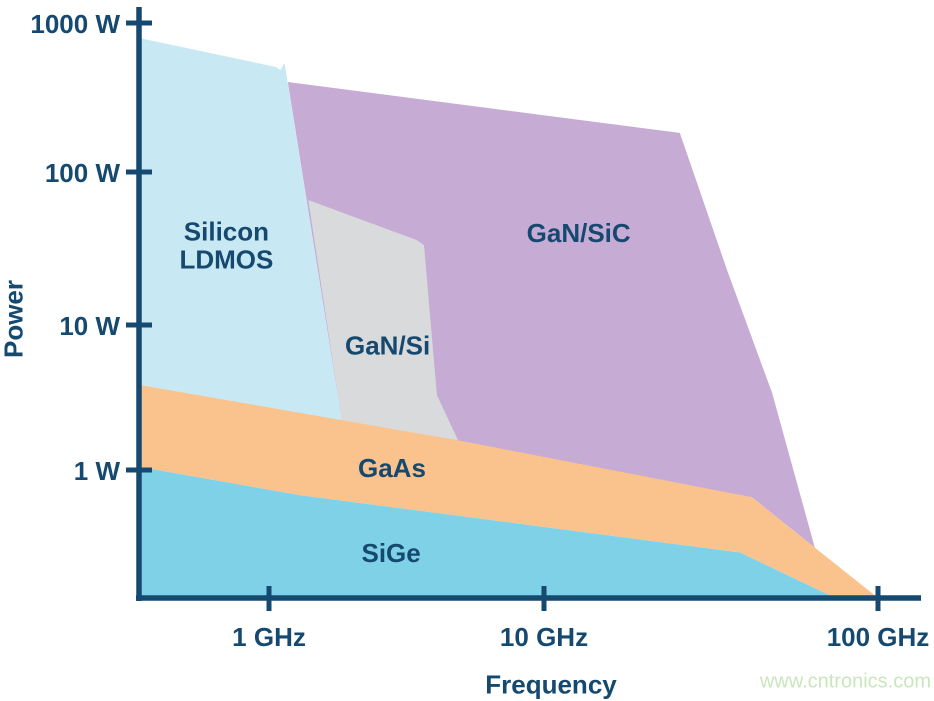 The height and width of the screenshot is (701, 934). Describe the element at coordinates (89, 326) in the screenshot. I see `y-tick-label-10w: 10 W` at that location.